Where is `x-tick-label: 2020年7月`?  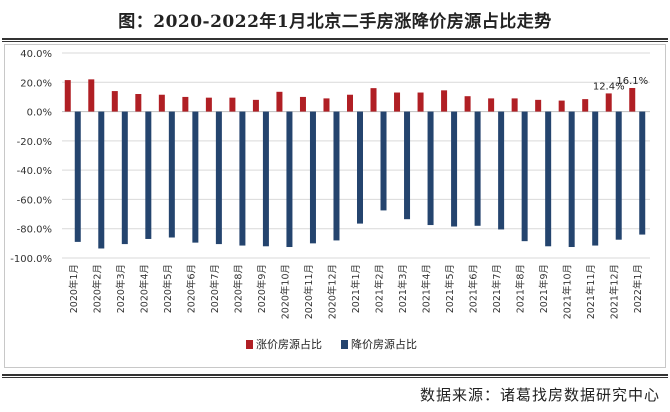 x-tick-label: 2020年7月 is located at coordinates (215, 288).